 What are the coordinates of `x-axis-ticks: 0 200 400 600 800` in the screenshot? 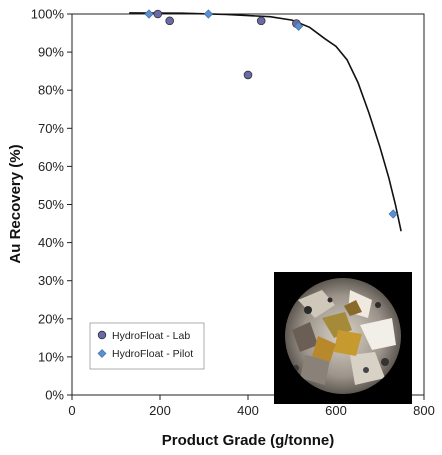 It's located at (251, 406).